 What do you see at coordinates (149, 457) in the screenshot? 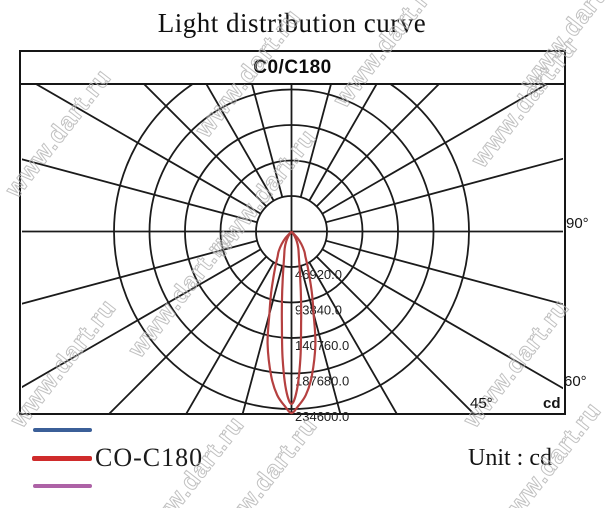
I see `legend-series-label: CO-C180` at bounding box center [149, 457].